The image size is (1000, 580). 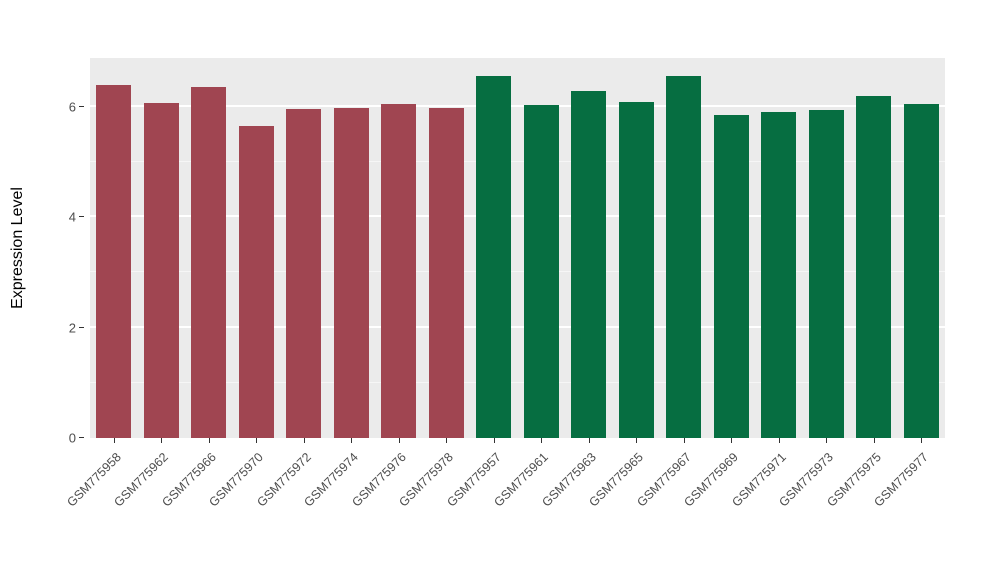 I want to click on x-axis-slot: GSM775961, so click(x=529, y=498).